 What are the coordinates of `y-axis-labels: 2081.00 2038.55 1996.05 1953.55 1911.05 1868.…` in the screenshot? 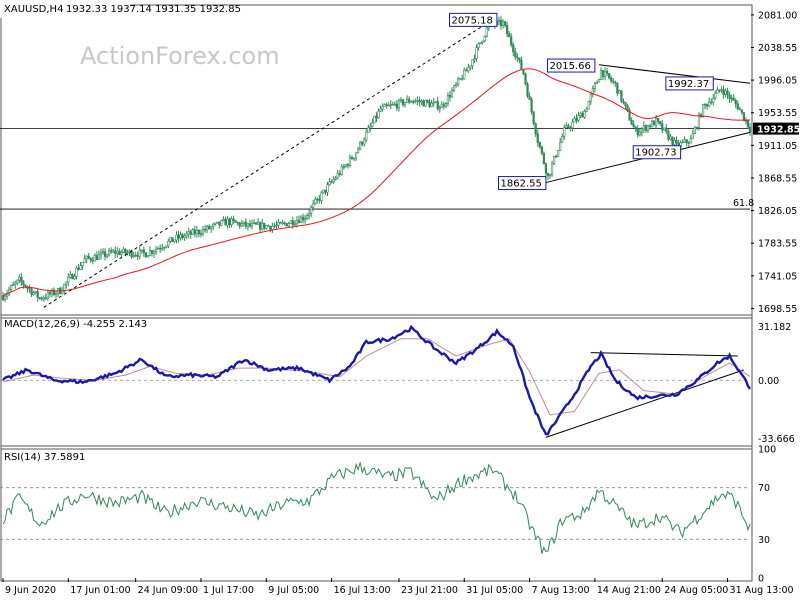 It's located at (775, 297).